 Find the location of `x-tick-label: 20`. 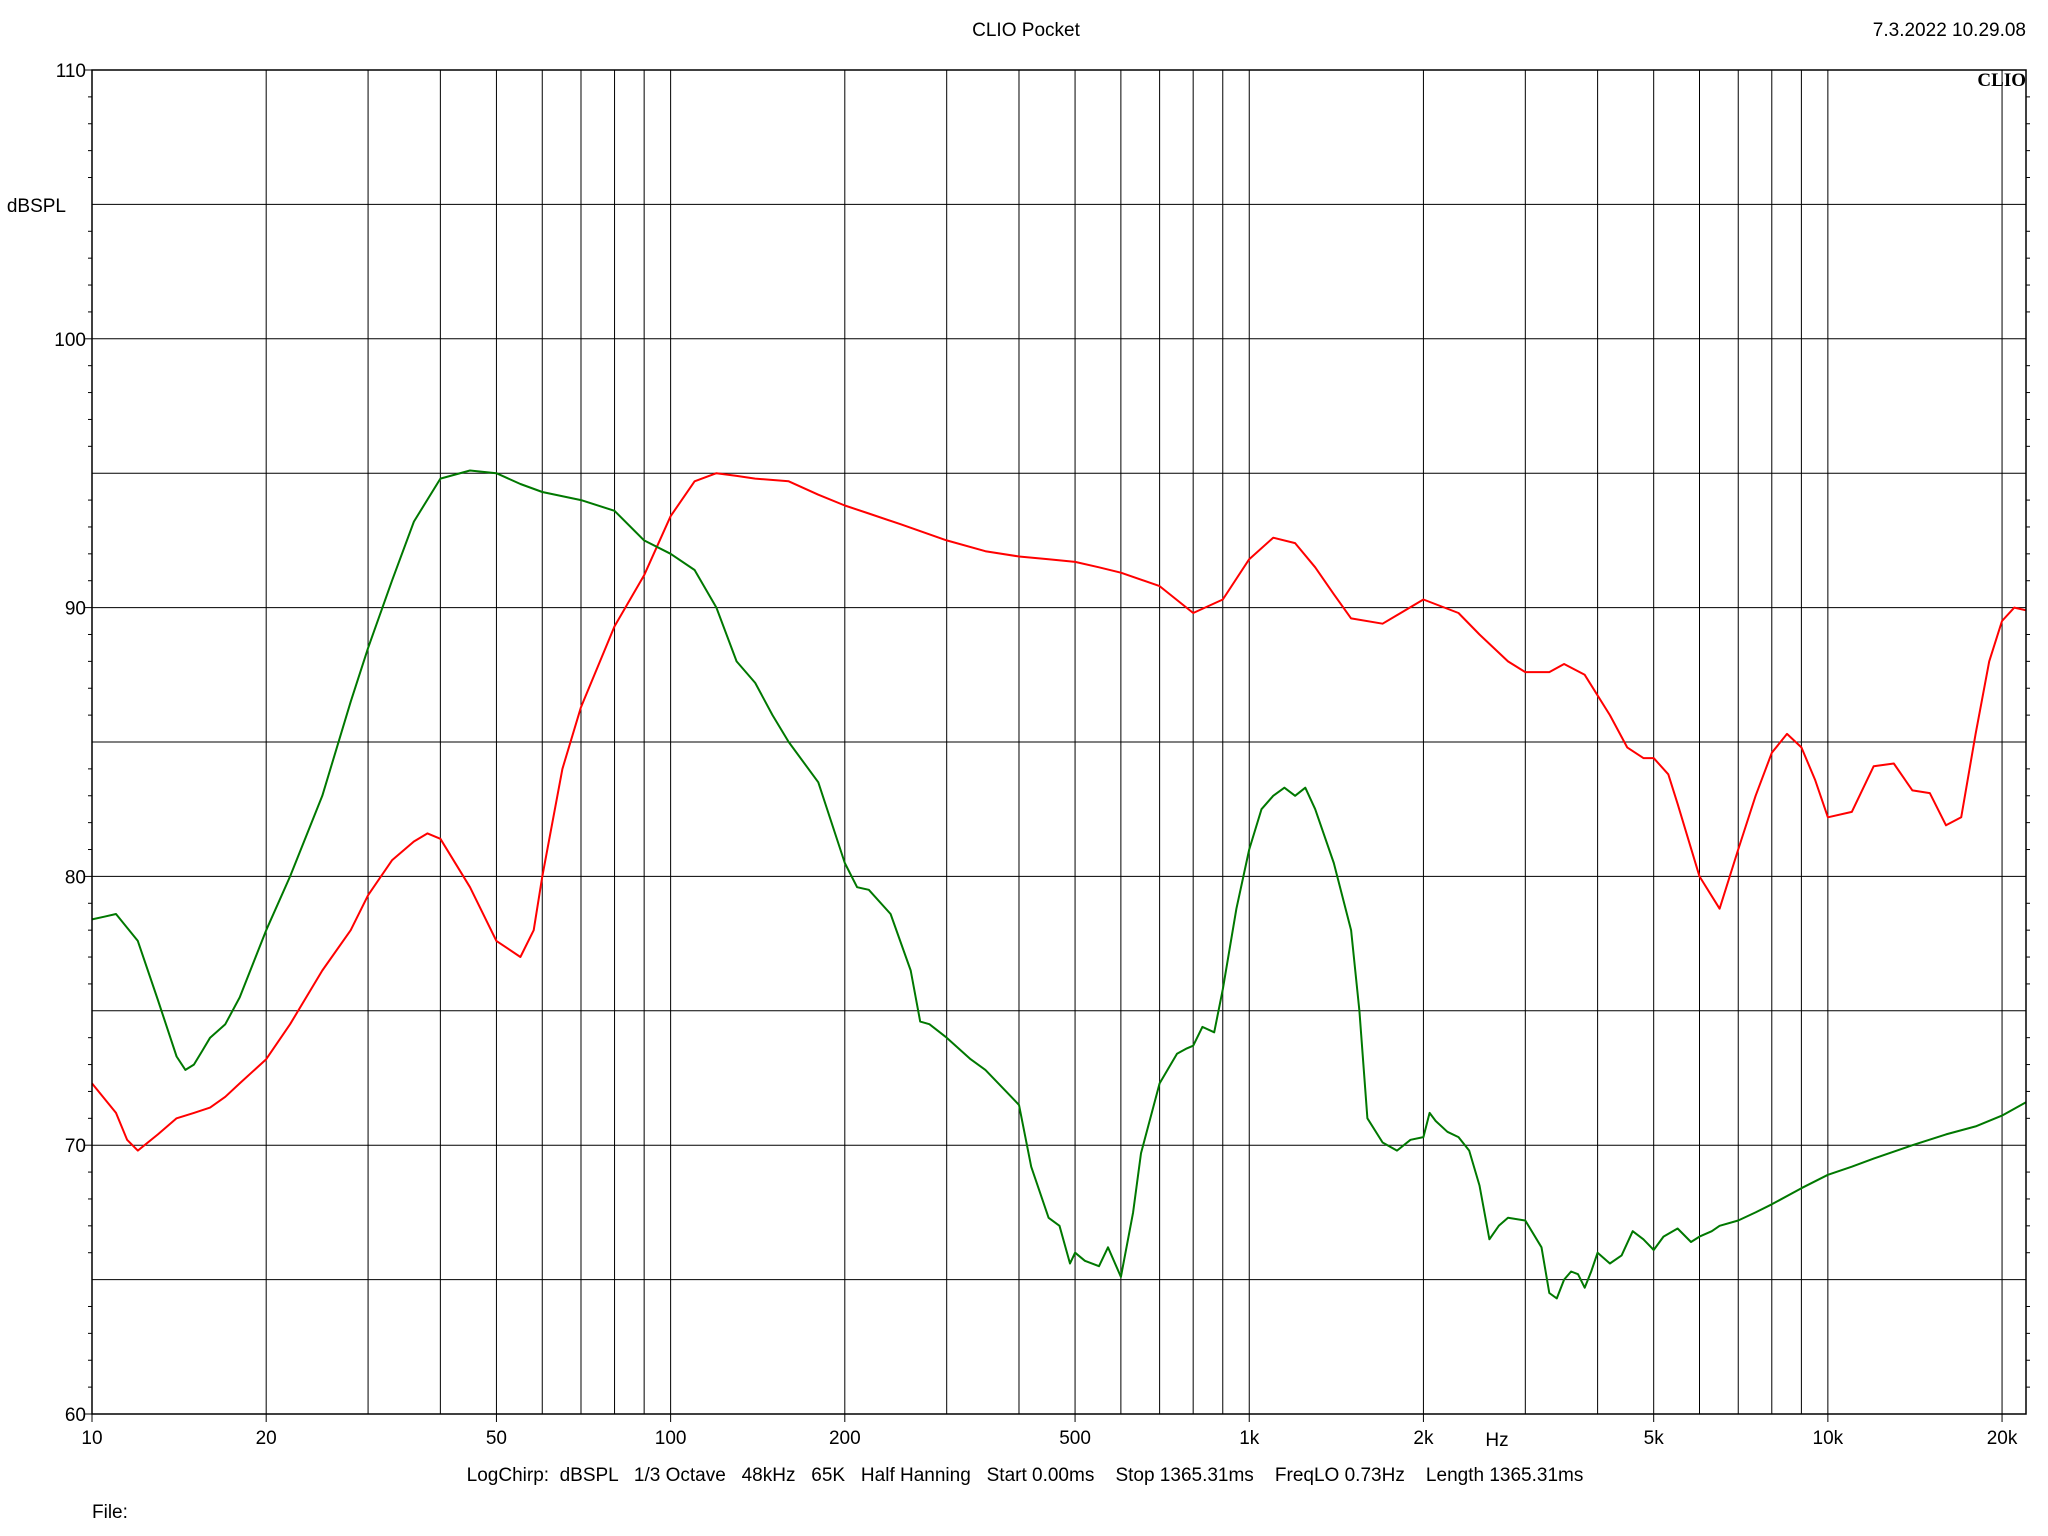

x-tick-label: 20 is located at coordinates (266, 1438).